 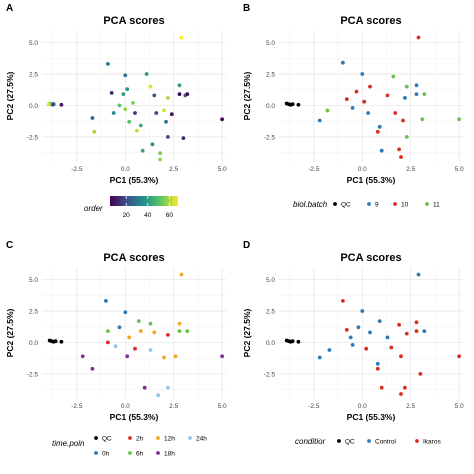 What do you see at coordinates (107, 439) in the screenshot?
I see `legend-label: QC` at bounding box center [107, 439].